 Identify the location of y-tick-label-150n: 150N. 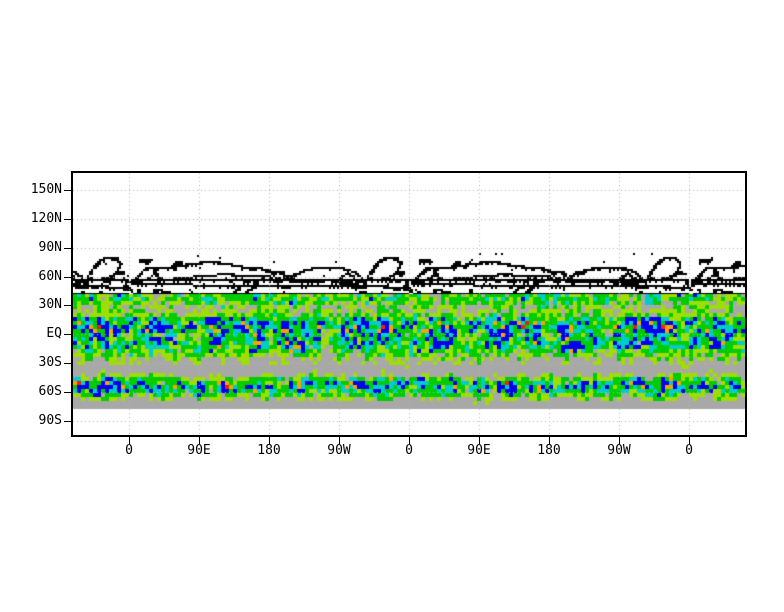
(46, 190).